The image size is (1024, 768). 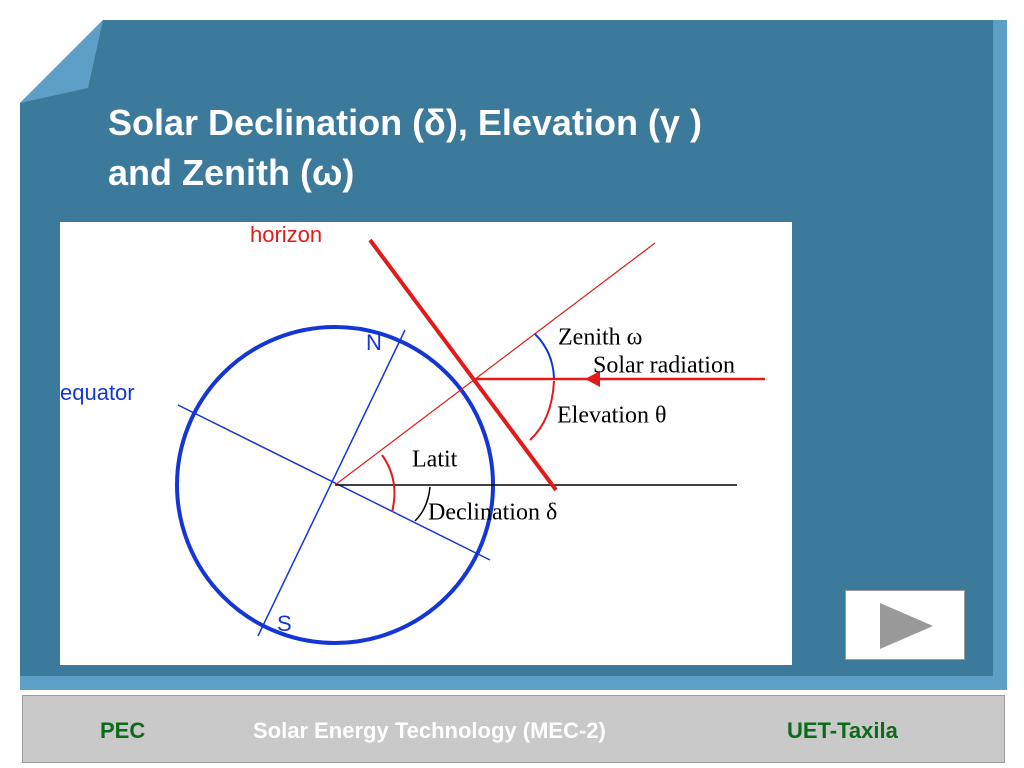 What do you see at coordinates (374, 342) in the screenshot?
I see `label: N` at bounding box center [374, 342].